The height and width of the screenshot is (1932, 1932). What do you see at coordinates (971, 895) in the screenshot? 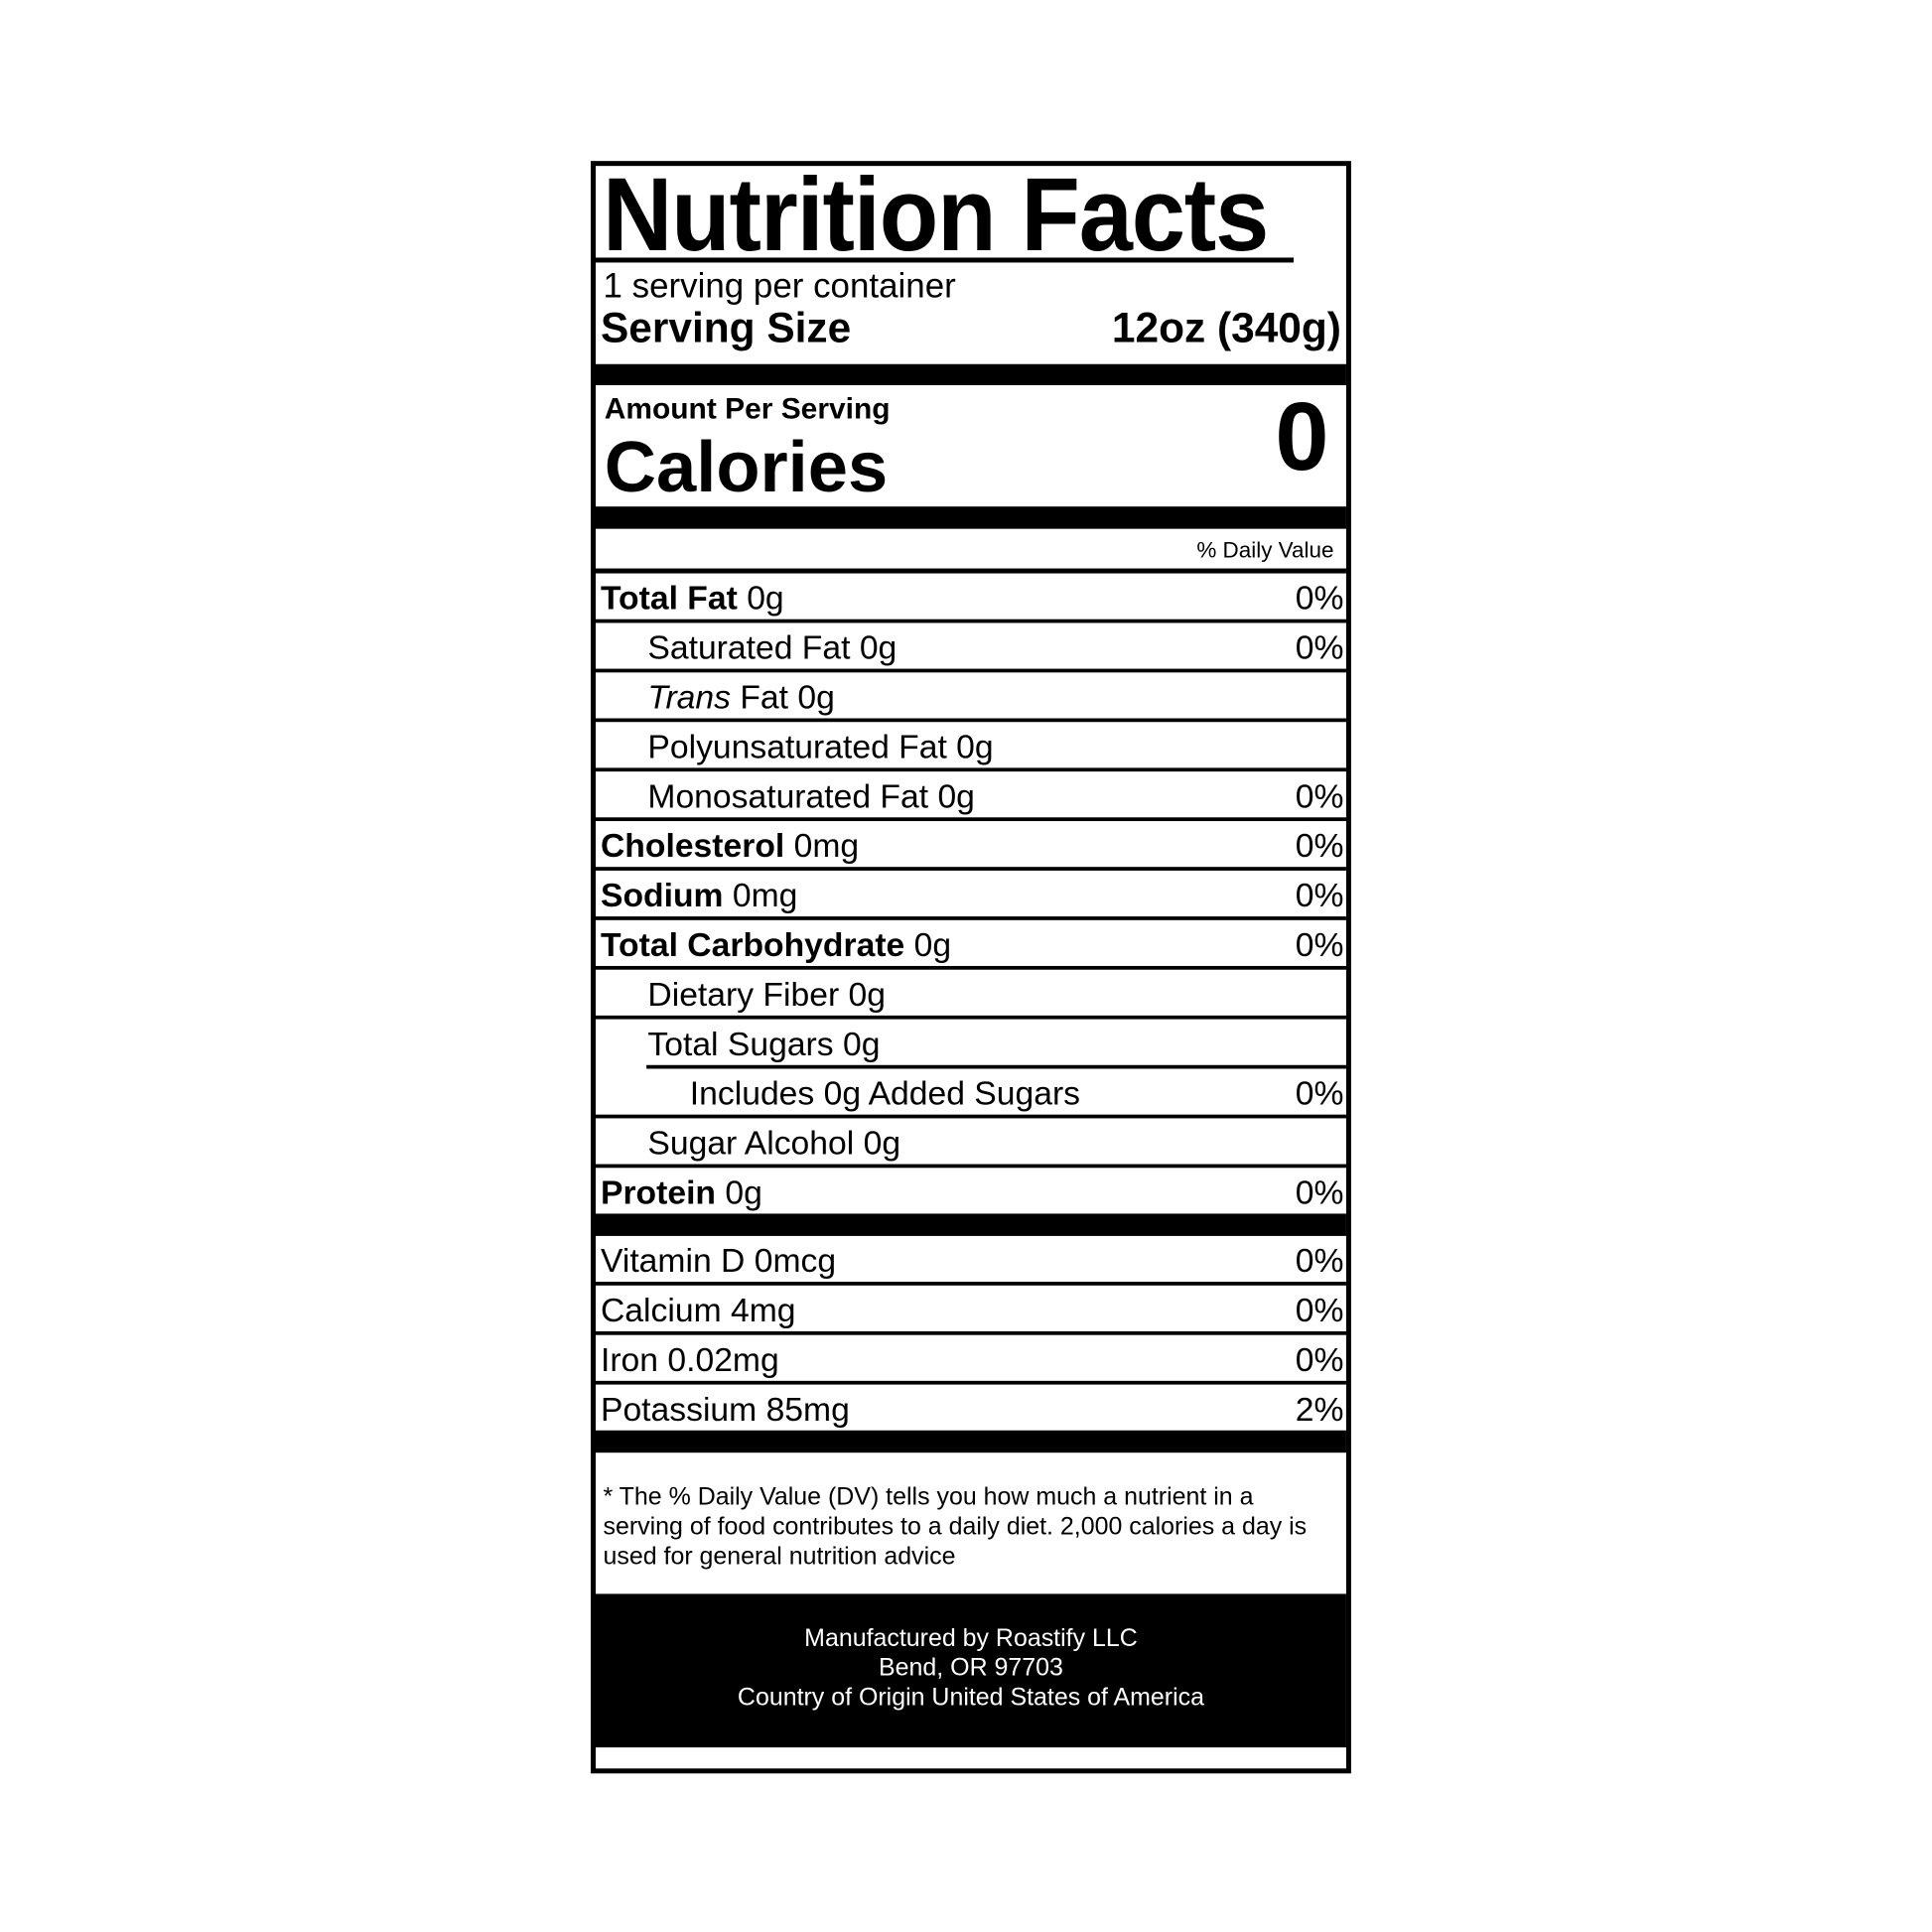
I see `nutrient-row-sodium: Sodium 0mg 0%` at bounding box center [971, 895].